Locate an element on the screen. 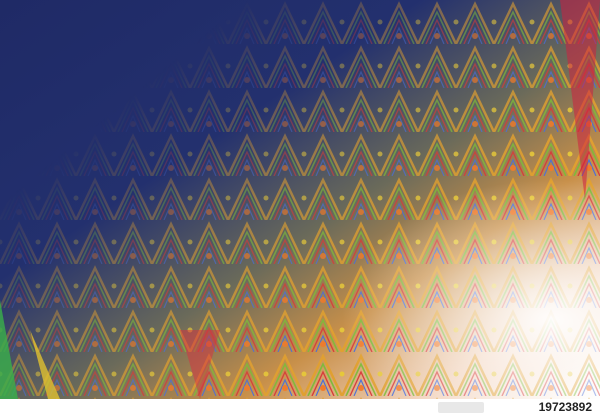  watermark-bar: 19723892 is located at coordinates (300, 407).